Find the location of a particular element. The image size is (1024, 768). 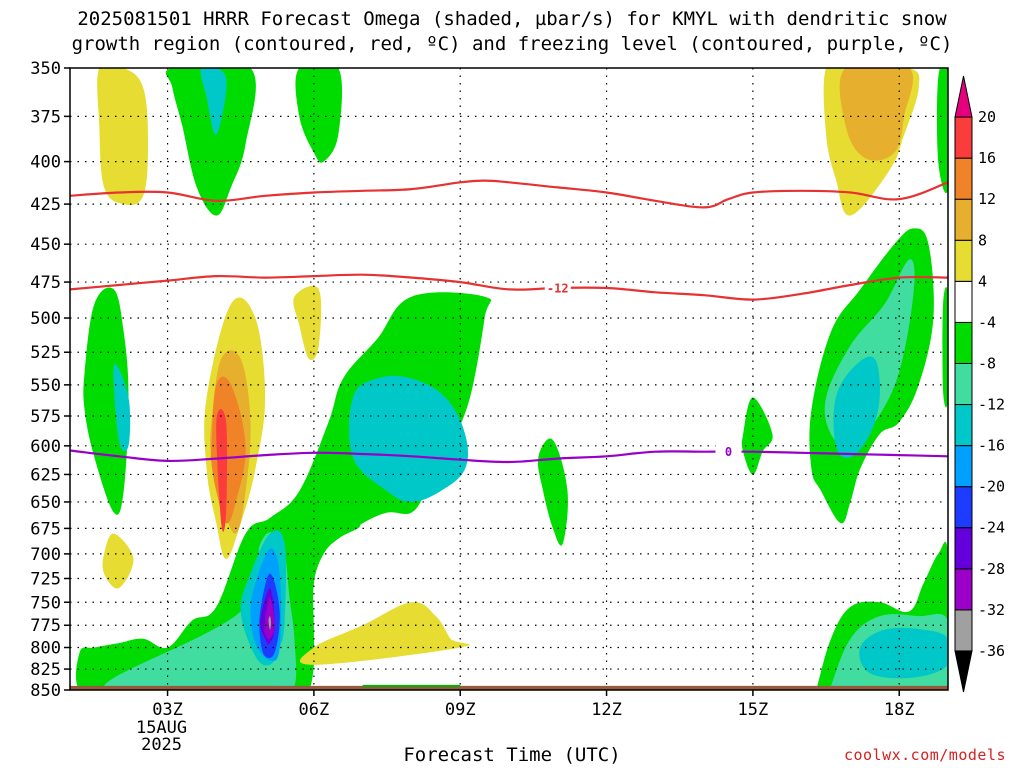

x-tick-label: 15Z is located at coordinates (753, 710).